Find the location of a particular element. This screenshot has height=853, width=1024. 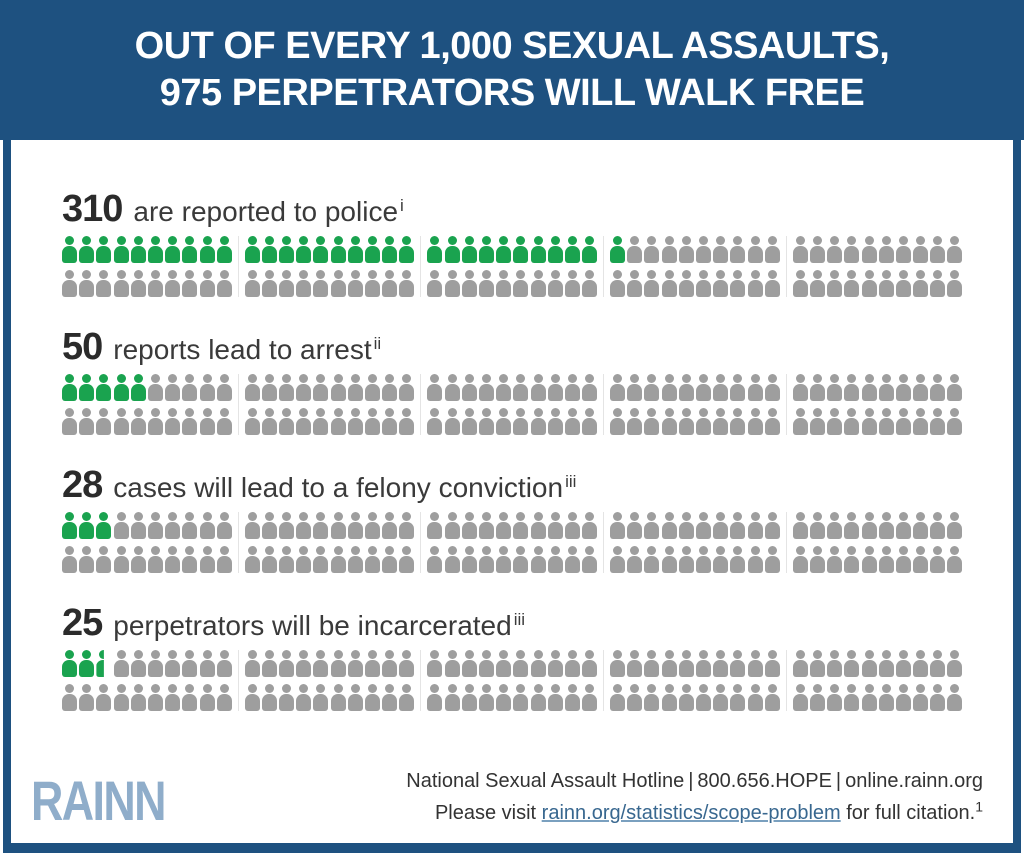

stat-label: reports lead to arrest ii is located at coordinates (247, 349).